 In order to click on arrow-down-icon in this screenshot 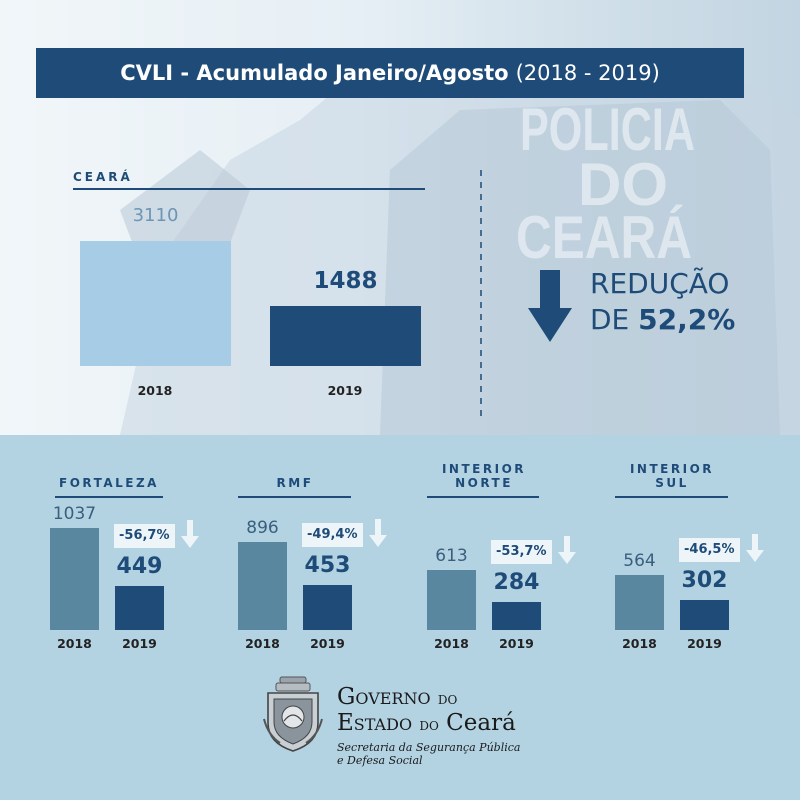, I will do `click(550, 306)`.